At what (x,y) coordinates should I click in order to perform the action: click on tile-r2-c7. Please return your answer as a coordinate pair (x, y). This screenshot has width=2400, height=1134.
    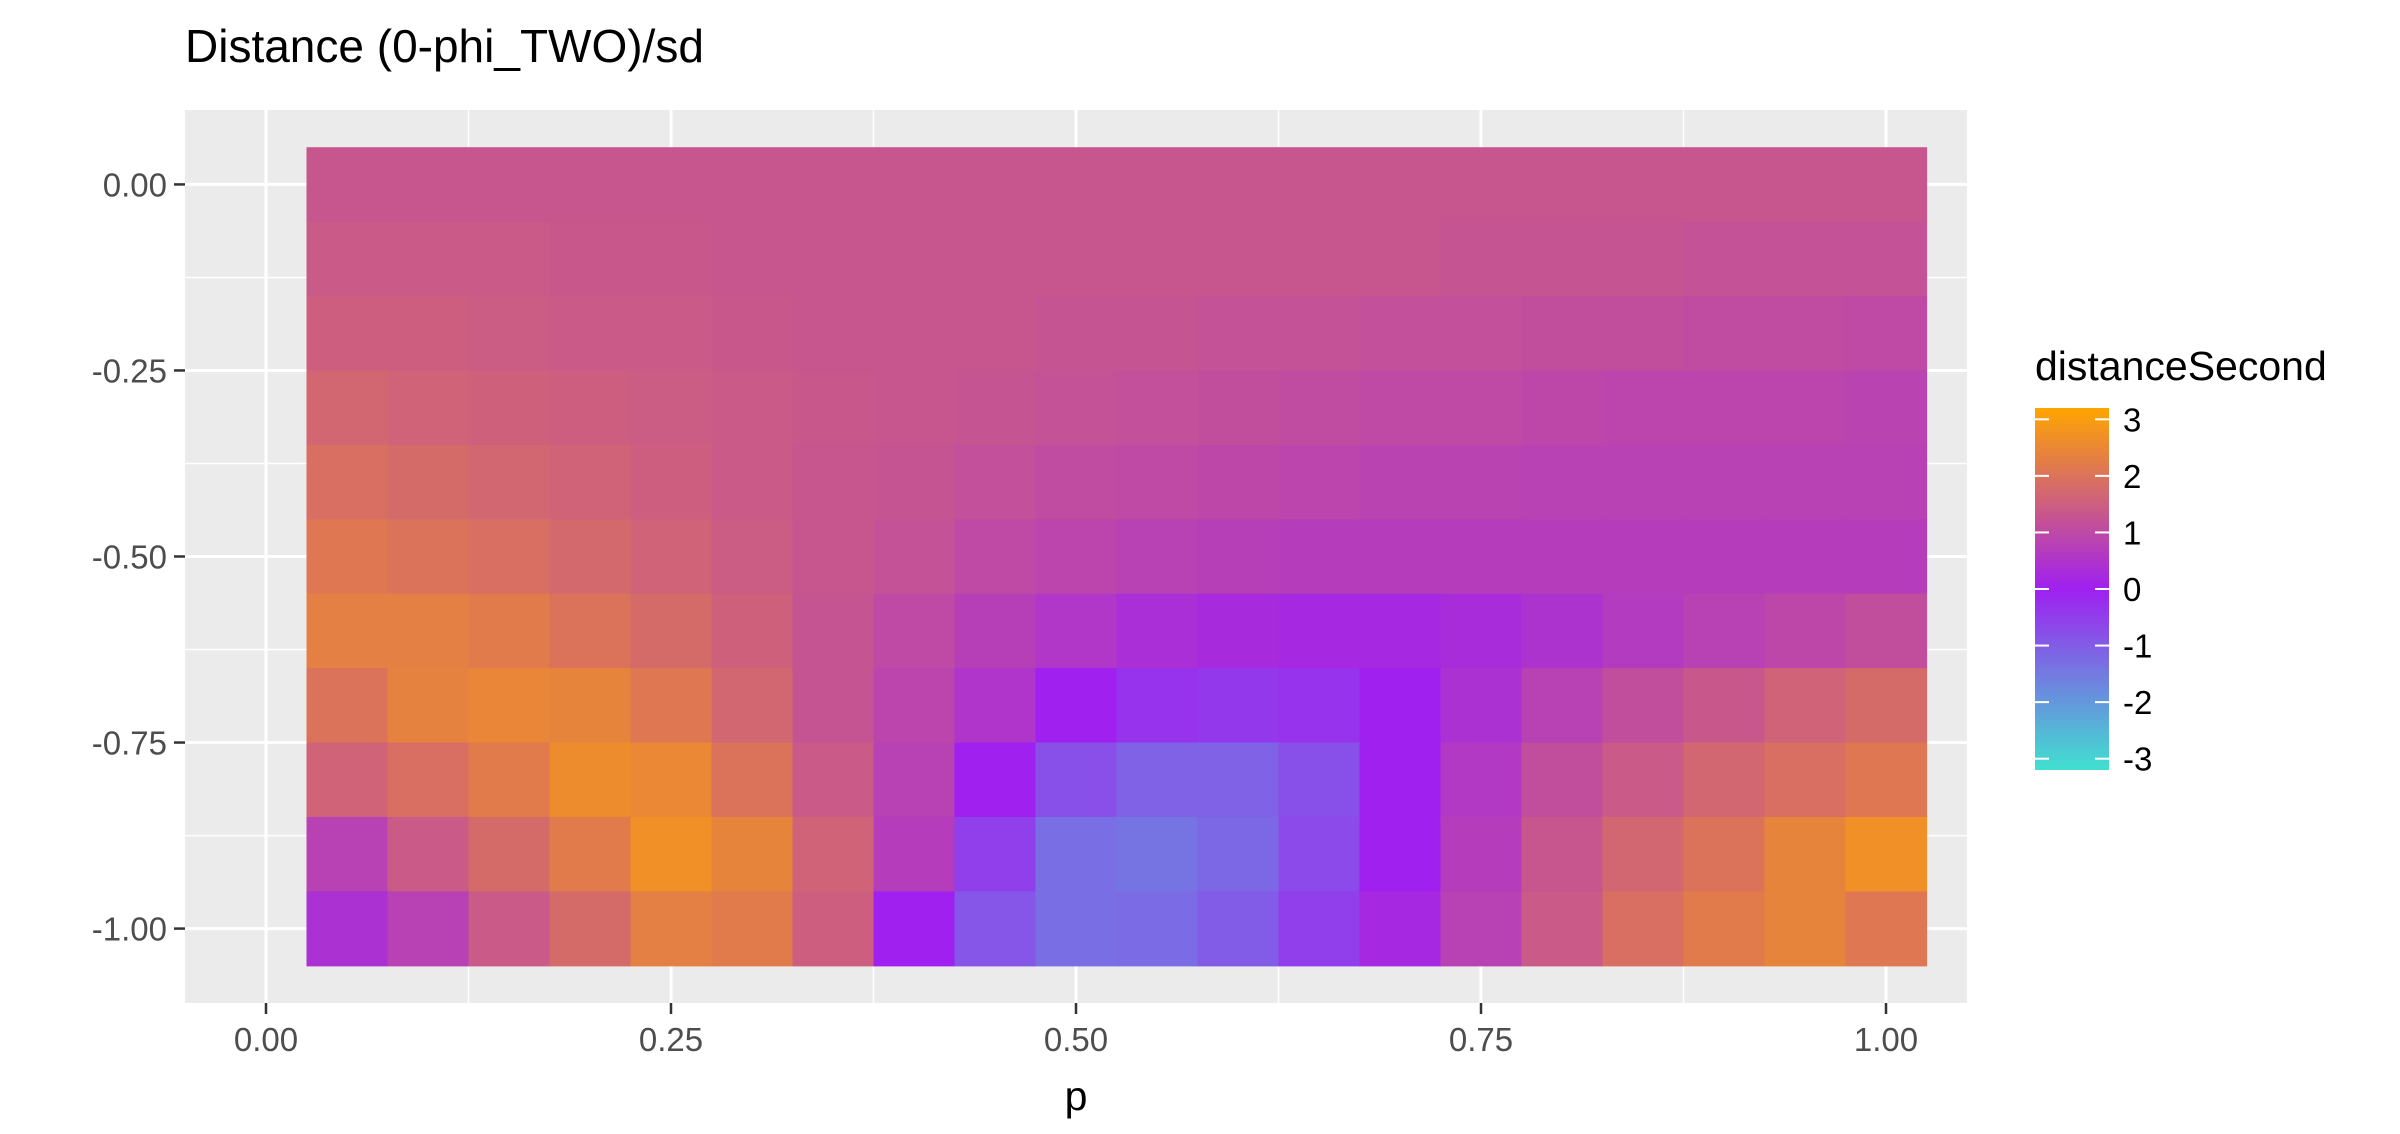
    Looking at the image, I should click on (914, 334).